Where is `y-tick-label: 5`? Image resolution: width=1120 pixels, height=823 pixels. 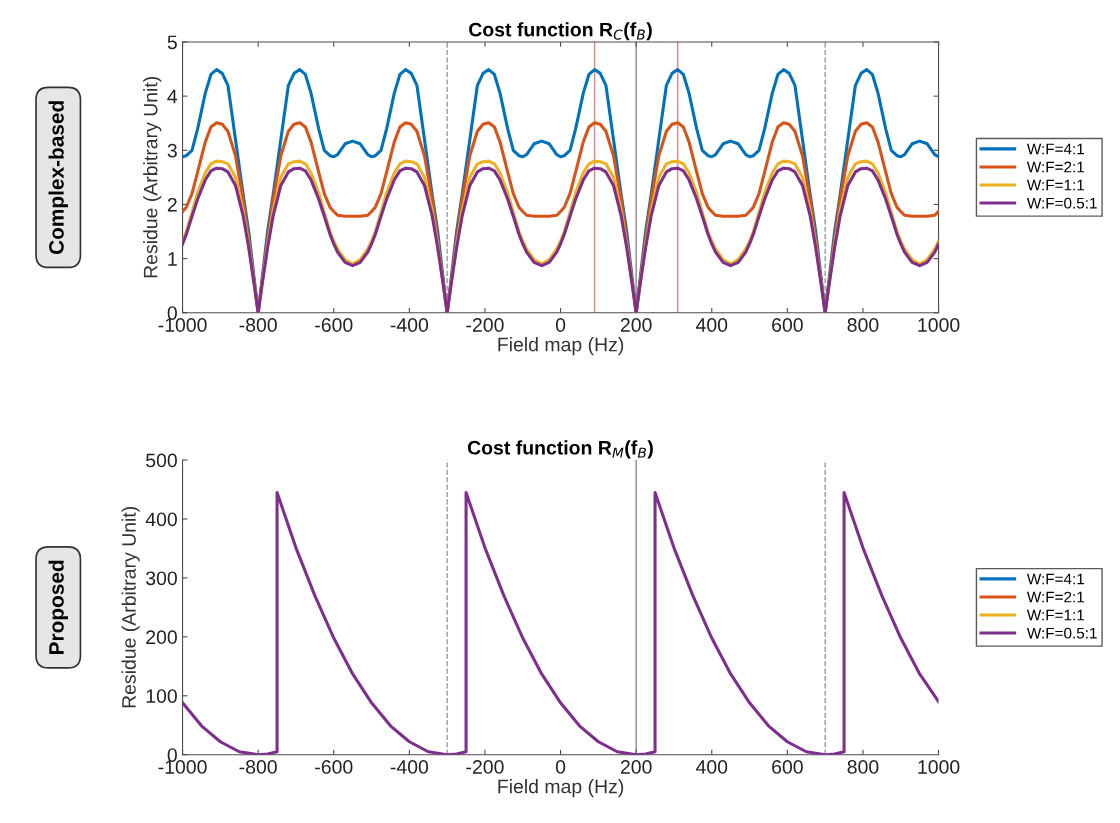 y-tick-label: 5 is located at coordinates (172, 42).